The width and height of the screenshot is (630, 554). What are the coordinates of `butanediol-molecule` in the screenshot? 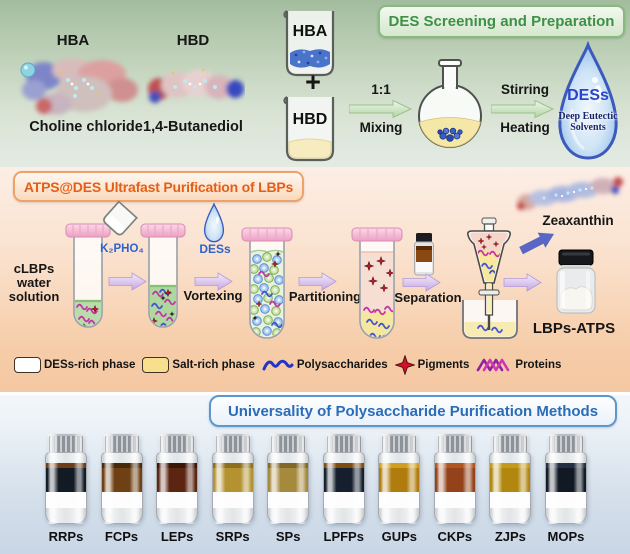 It's located at (196, 85).